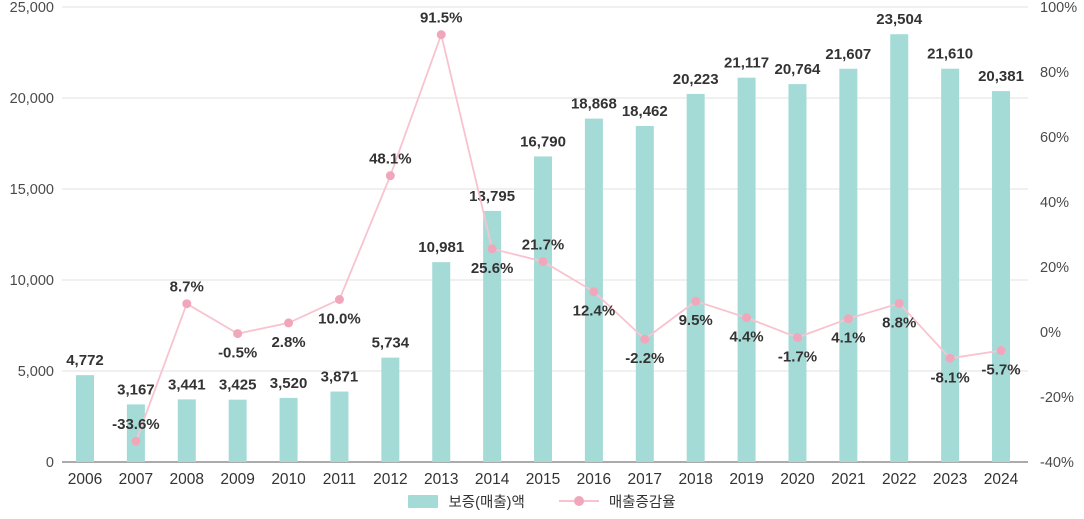 This screenshot has width=1084, height=519. Describe the element at coordinates (1057, 398) in the screenshot. I see `right-axis-tick-label: -20%` at that location.